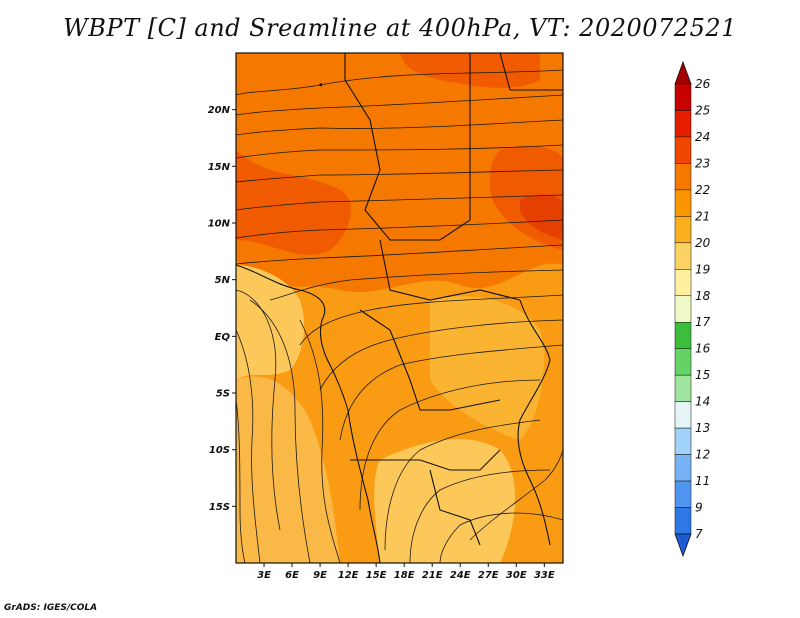 This screenshot has height=618, width=800. What do you see at coordinates (222, 309) in the screenshot?
I see `latitude-axis: 20N 15N 10N 5N EQ 5S 10S 15S` at bounding box center [222, 309].